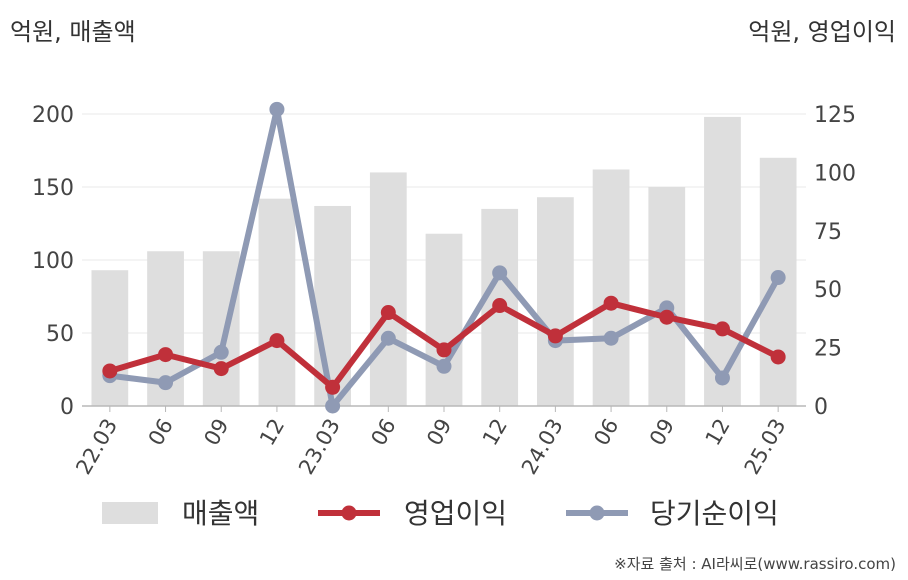 Image resolution: width=908 pixels, height=580 pixels. What do you see at coordinates (828, 290) in the screenshot?
I see `right-tick-label: 50` at bounding box center [828, 290].